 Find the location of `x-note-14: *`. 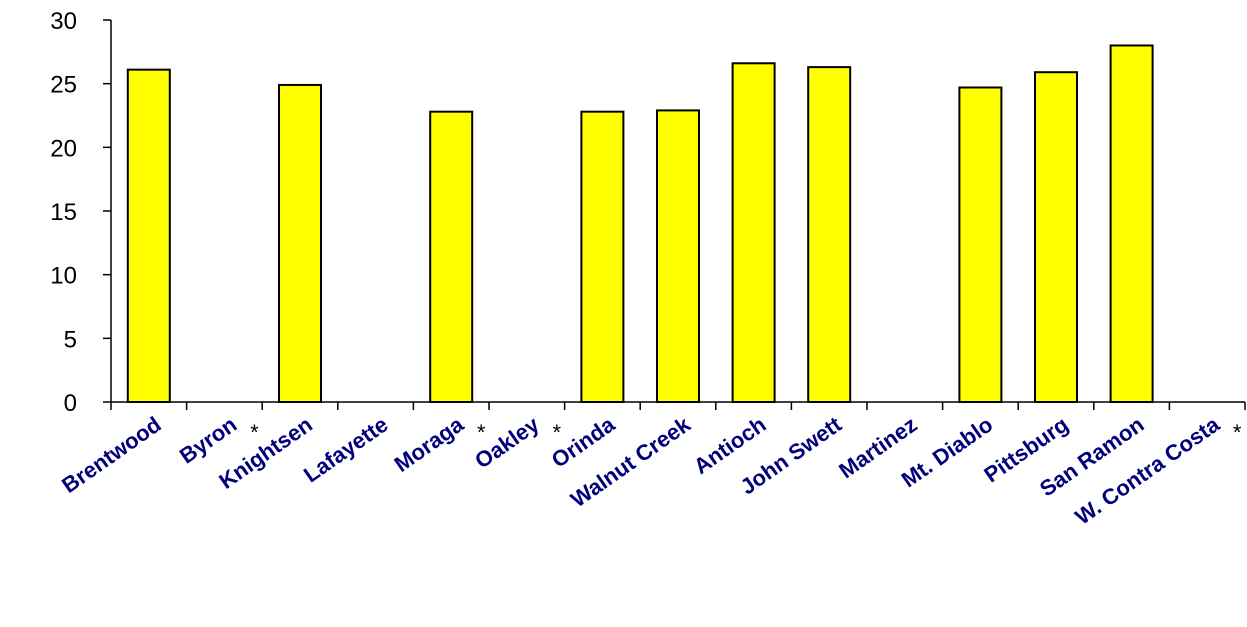

x-note-14: * is located at coordinates (1237, 432).